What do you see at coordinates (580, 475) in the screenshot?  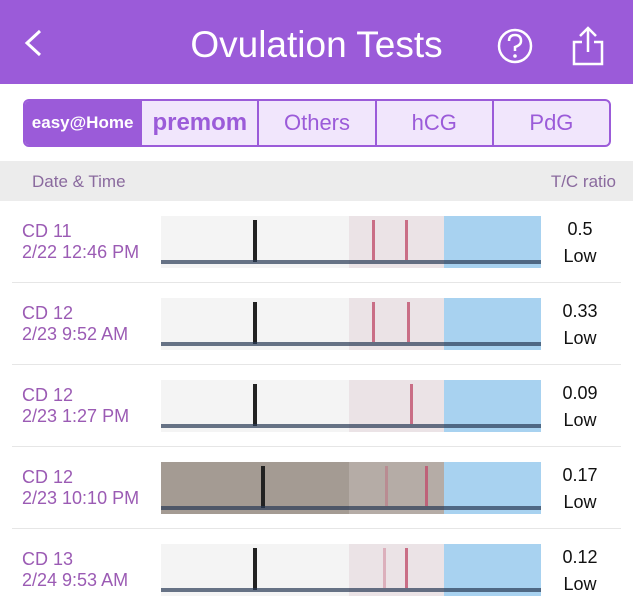 I see `tc-ratio: 0.17` at bounding box center [580, 475].